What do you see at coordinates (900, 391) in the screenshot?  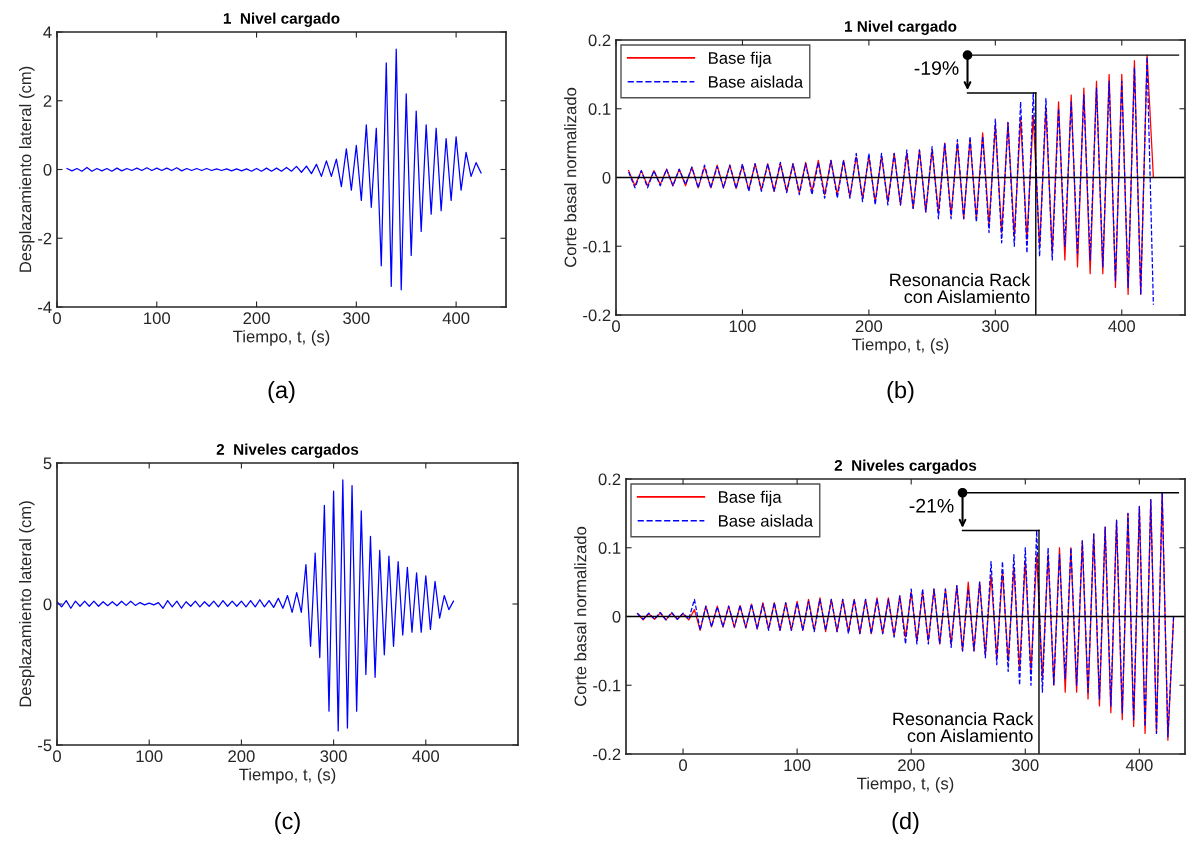 I see `text: (b)` at bounding box center [900, 391].